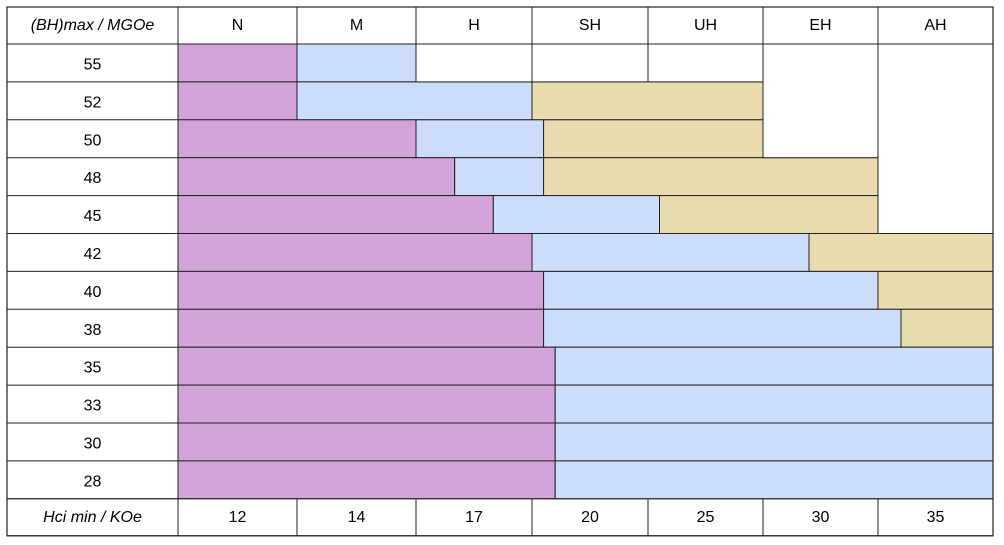 The image size is (1004, 545). What do you see at coordinates (238, 25) in the screenshot?
I see `grade-header-n: N` at bounding box center [238, 25].